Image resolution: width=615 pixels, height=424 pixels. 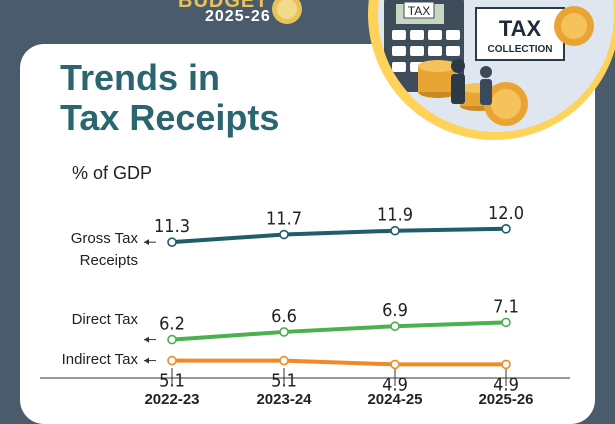 I want to click on collection-sign-board, so click(x=520, y=34).